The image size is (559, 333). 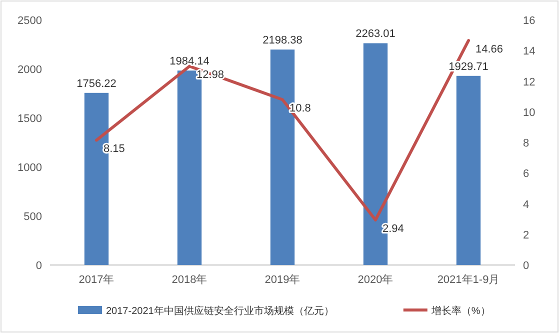 What do you see at coordinates (529, 52) in the screenshot?
I see `y2-tick-label: 14` at bounding box center [529, 52].